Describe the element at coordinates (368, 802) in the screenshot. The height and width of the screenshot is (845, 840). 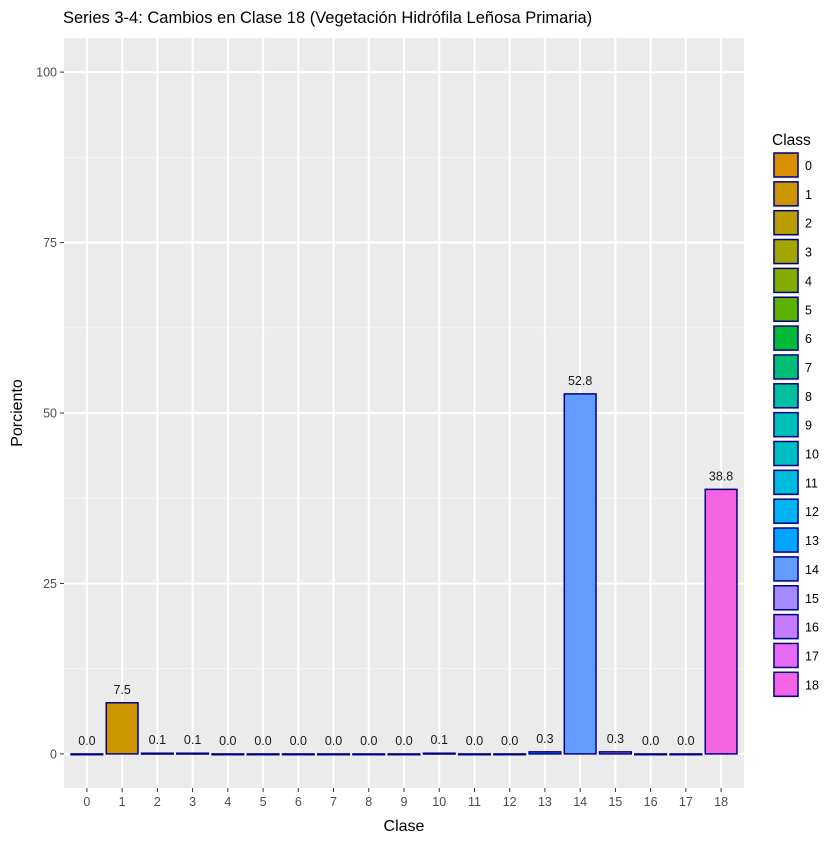
I see `x-tick-label: 8` at that location.